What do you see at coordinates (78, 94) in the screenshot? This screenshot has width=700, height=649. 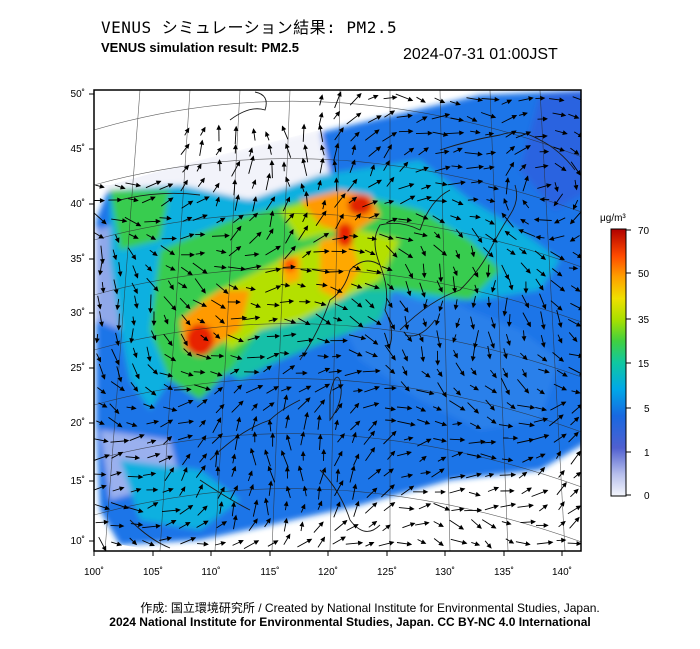 I see `lat-tick-label: 50˚` at bounding box center [78, 94].